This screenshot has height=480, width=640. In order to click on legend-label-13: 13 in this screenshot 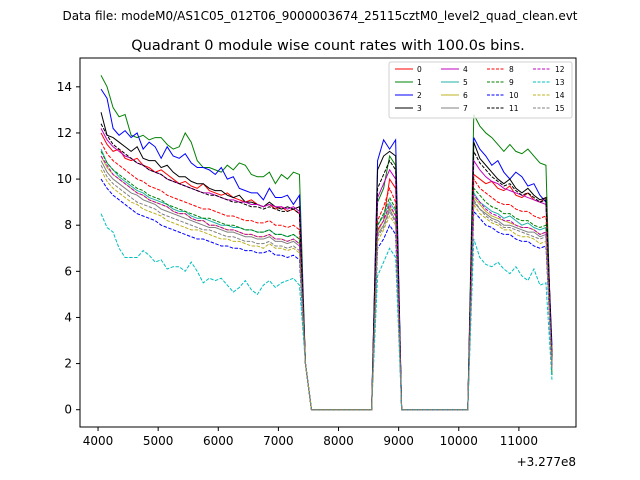, I will do `click(560, 82)`.